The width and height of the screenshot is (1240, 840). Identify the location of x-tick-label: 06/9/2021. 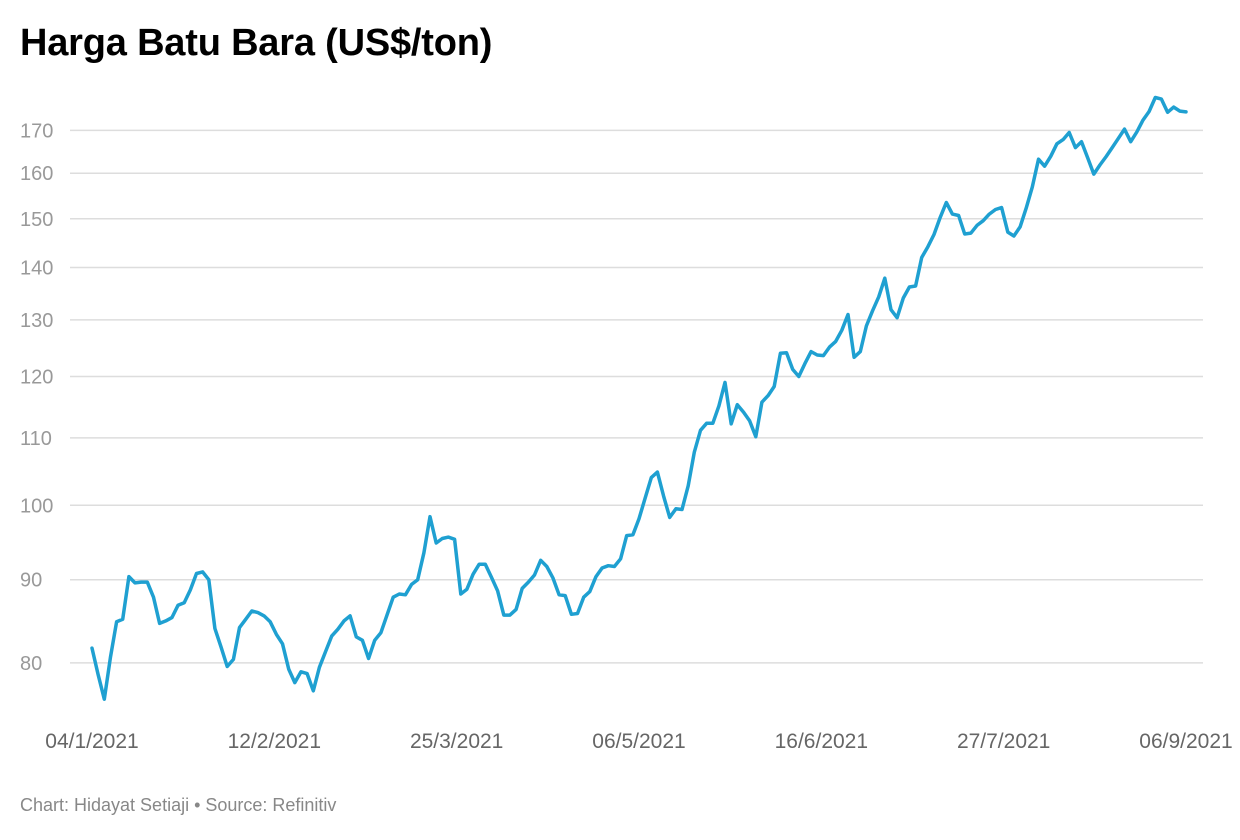
(1185, 741).